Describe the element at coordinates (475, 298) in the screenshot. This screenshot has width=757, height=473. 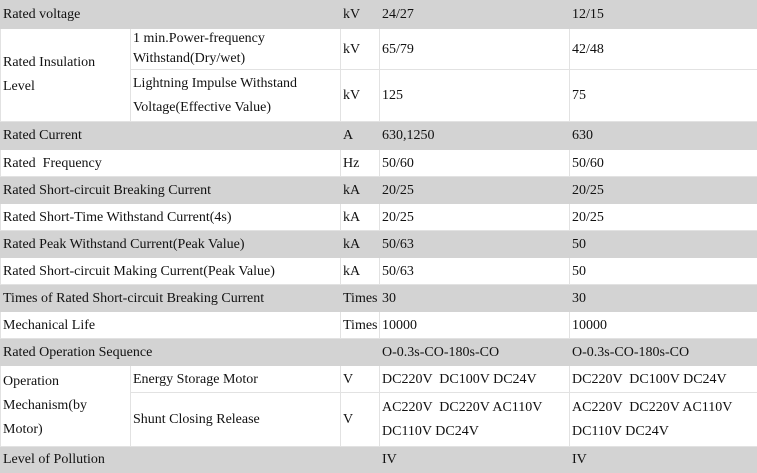
I see `value-1: 30` at that location.